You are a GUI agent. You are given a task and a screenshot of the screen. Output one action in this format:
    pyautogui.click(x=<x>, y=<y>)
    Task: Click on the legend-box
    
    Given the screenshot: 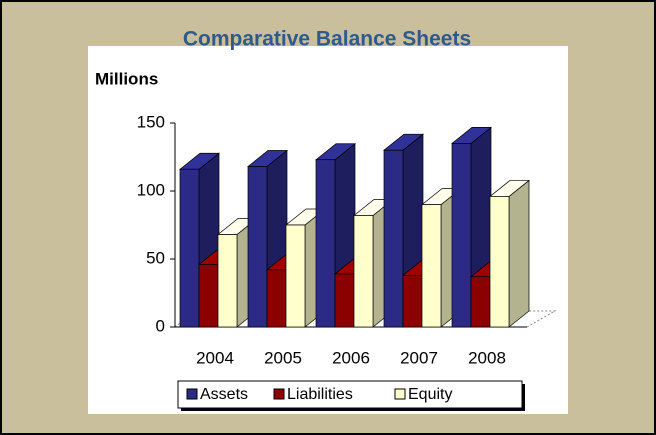 What is the action you would take?
    pyautogui.click(x=350, y=394)
    